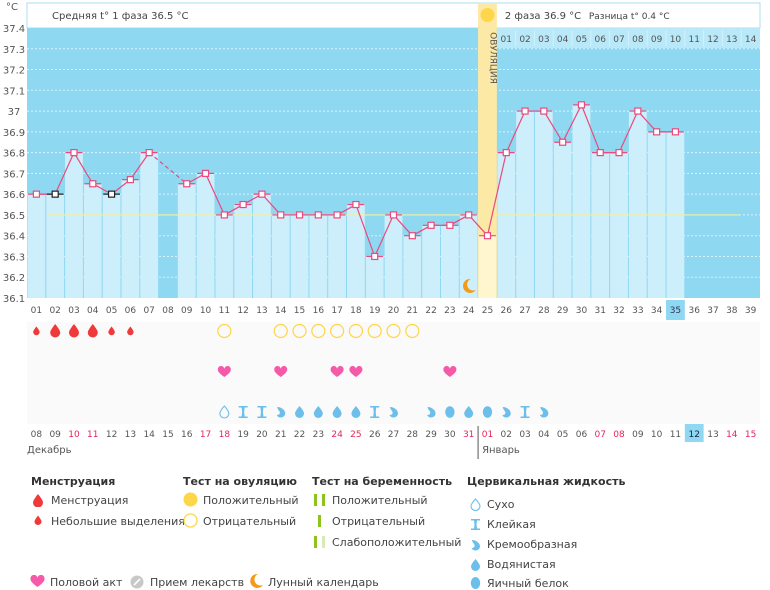  Describe the element at coordinates (187, 311) in the screenshot. I see `cycle-day-label: 09` at that location.